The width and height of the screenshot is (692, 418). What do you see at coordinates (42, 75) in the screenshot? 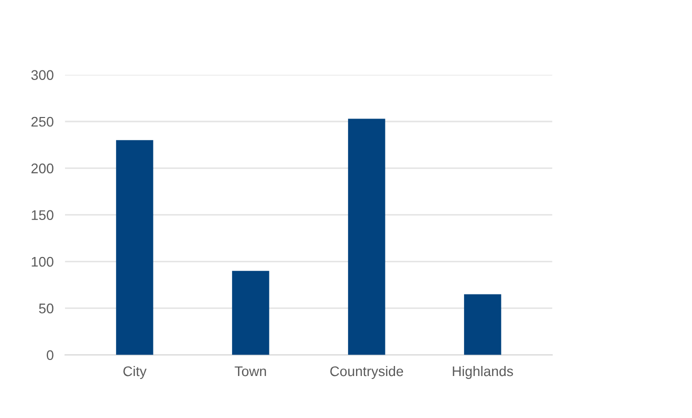
I see `y-tick-label: 300` at bounding box center [42, 75].